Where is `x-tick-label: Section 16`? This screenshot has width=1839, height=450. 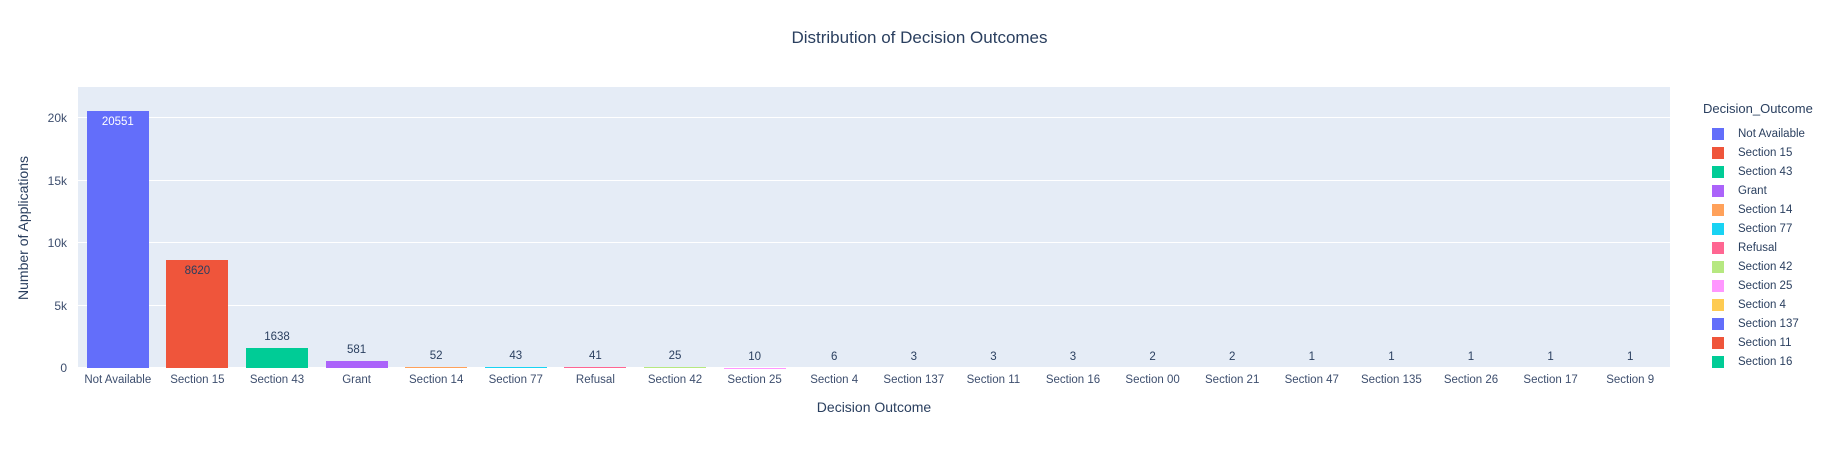
x-tick-label: Section 16 is located at coordinates (1073, 380).